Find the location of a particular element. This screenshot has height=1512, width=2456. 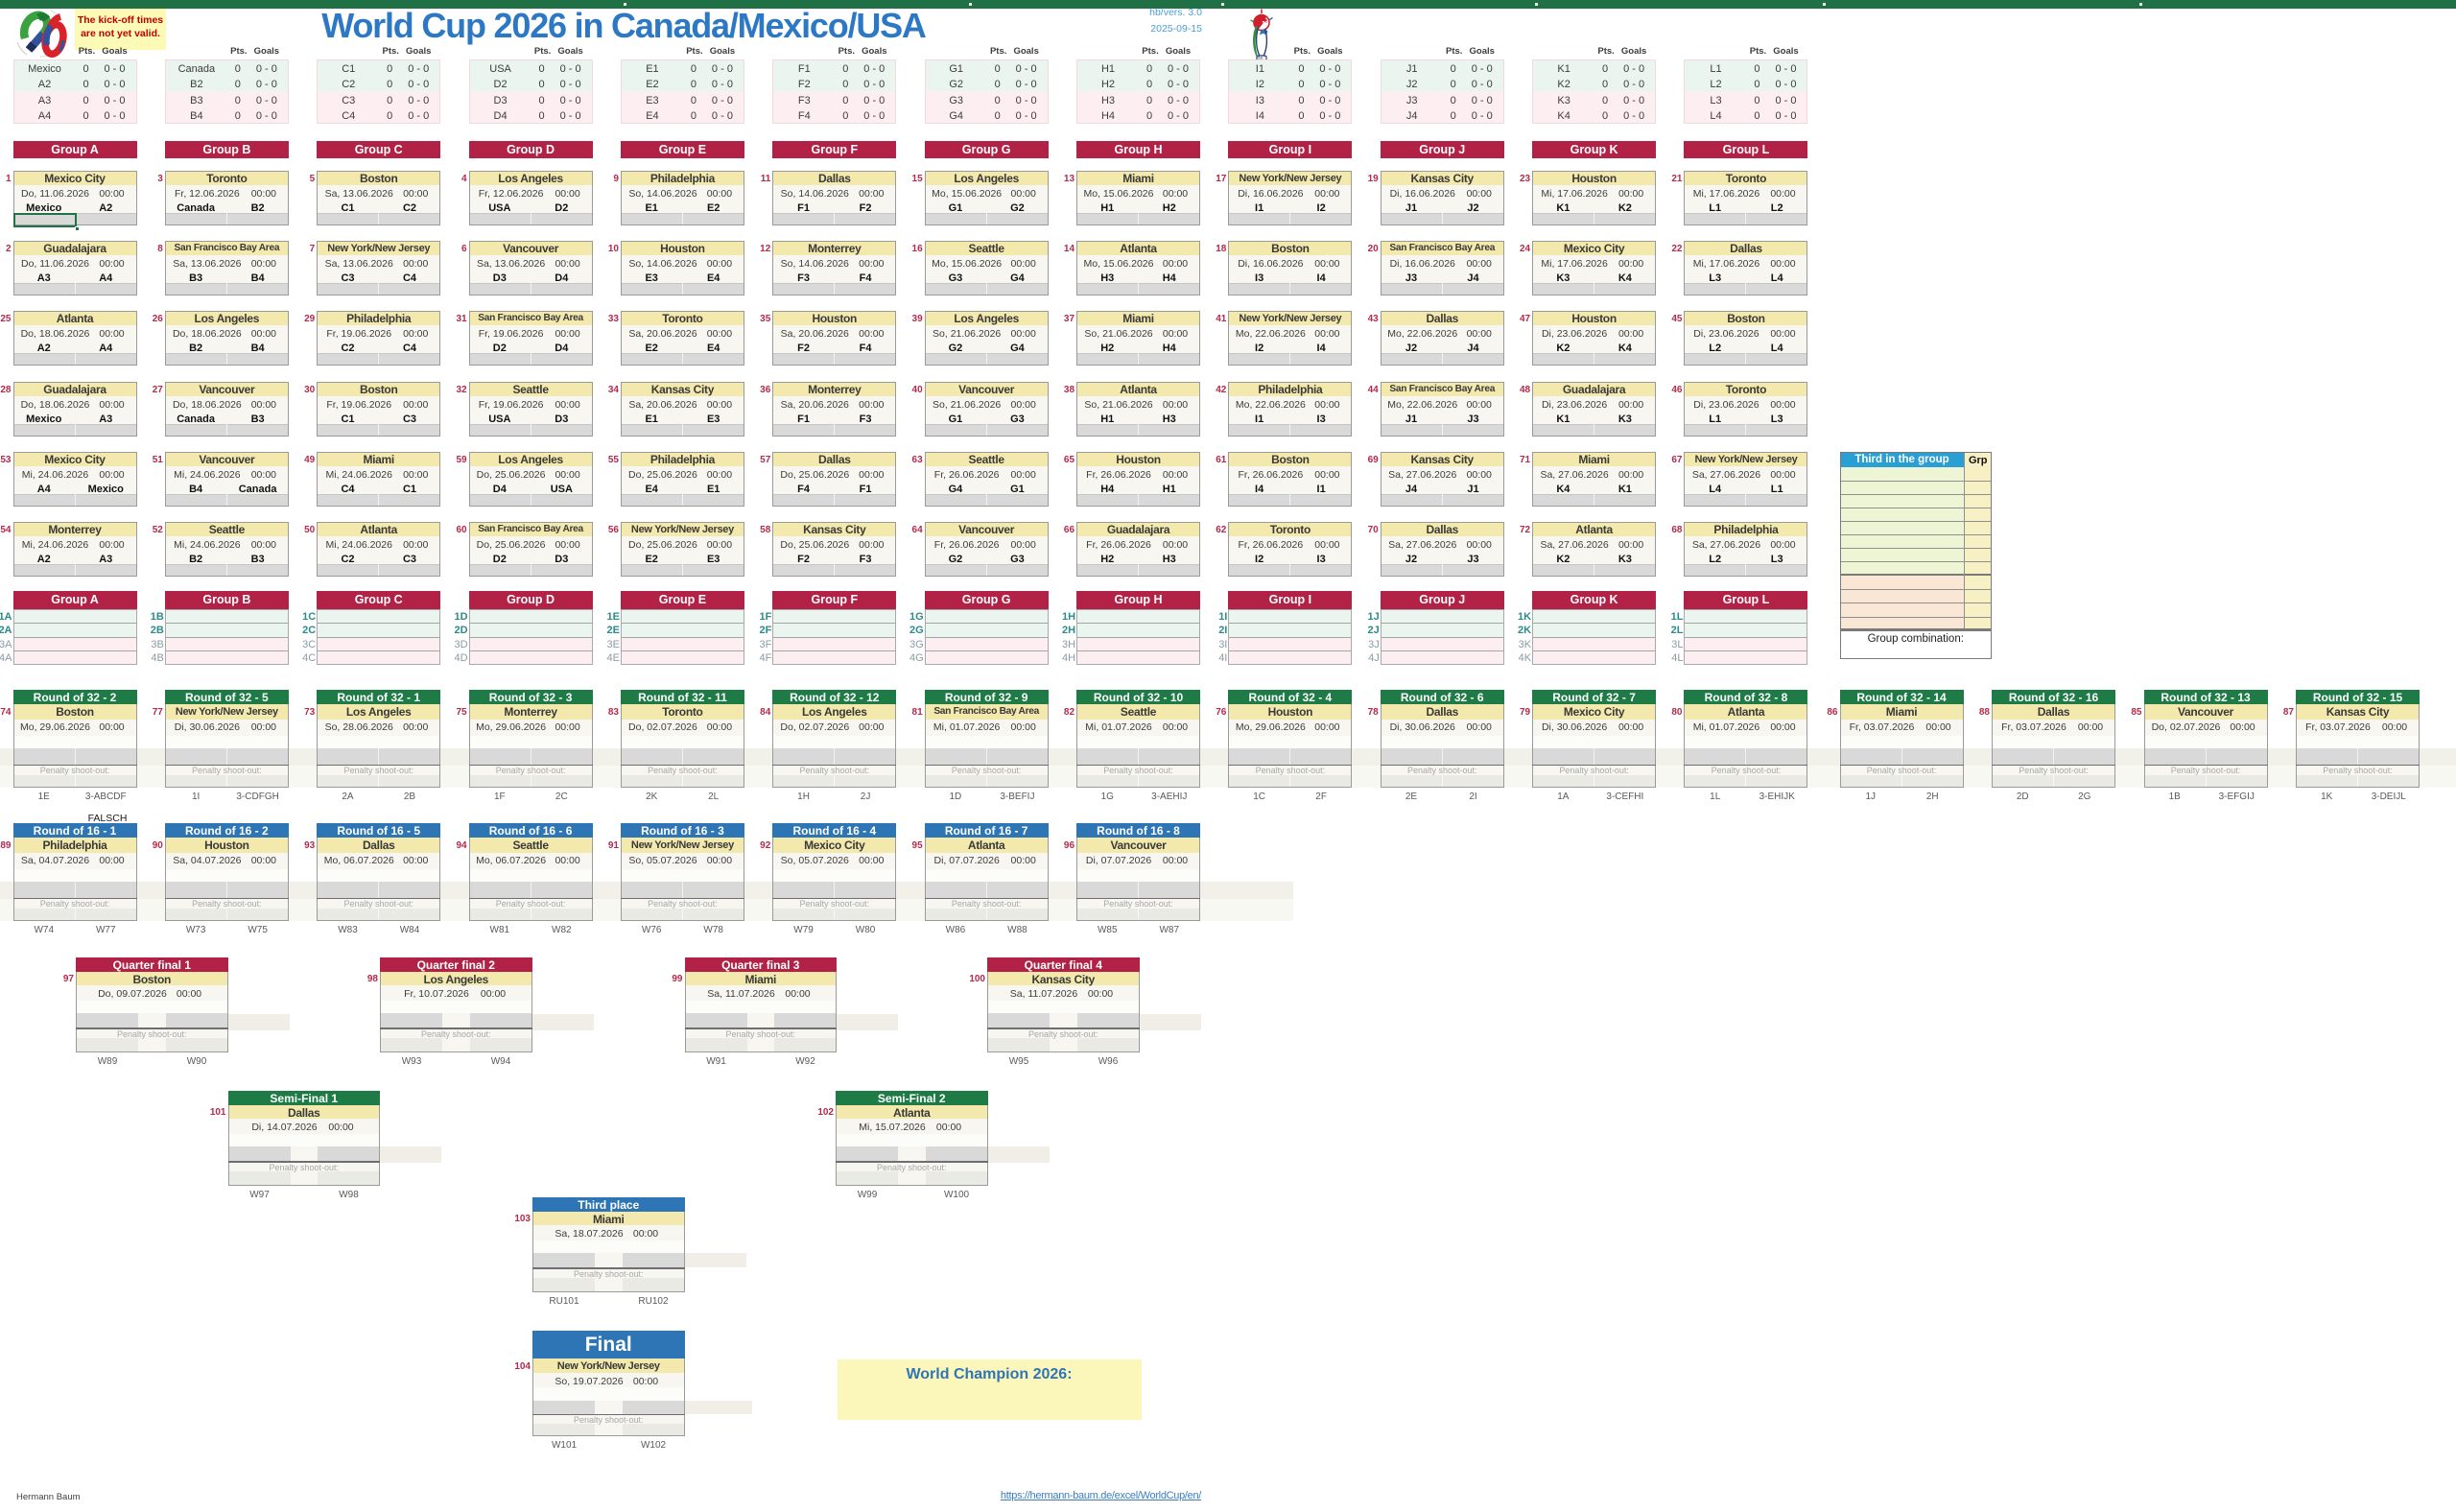

svg-text: 26 is located at coordinates (1265, 25).